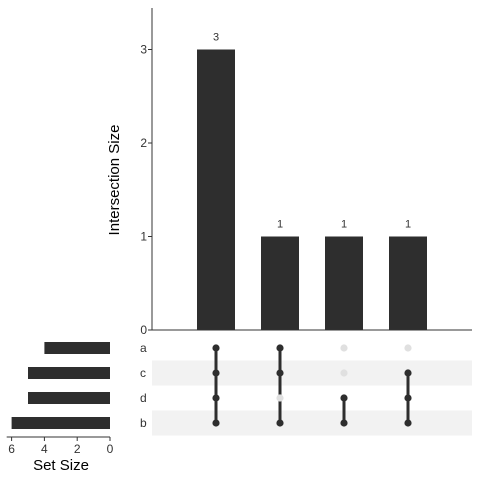 This screenshot has height=480, width=480. I want to click on y-tick-label: 0, so click(143, 330).